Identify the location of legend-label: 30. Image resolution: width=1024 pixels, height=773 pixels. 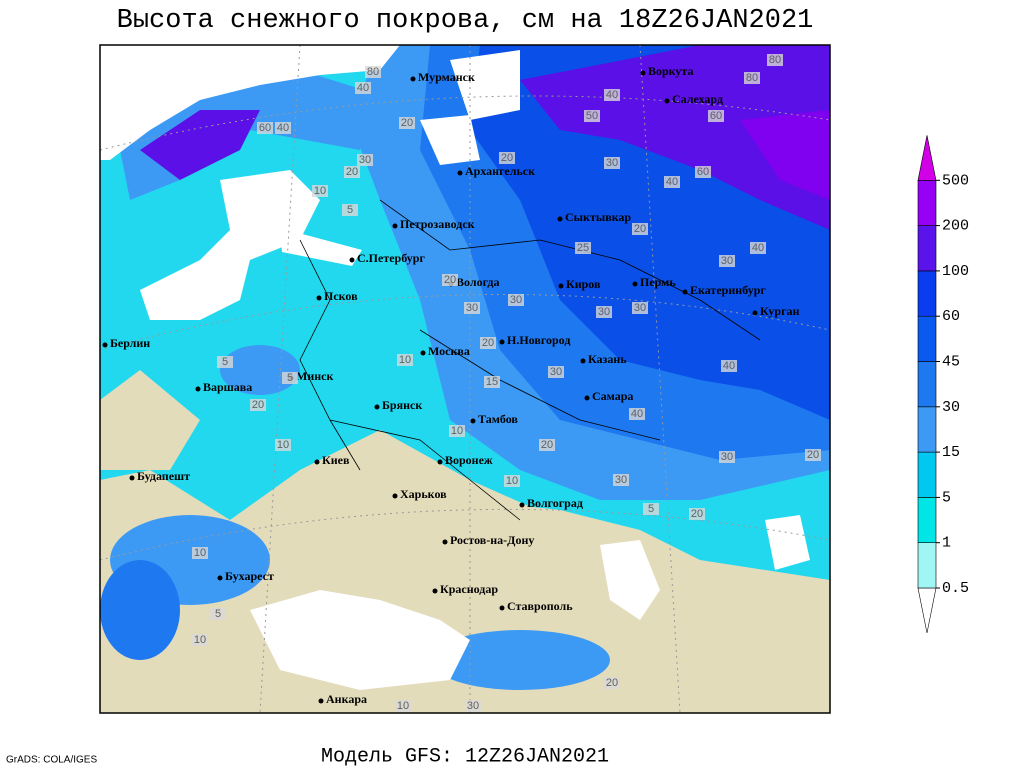
(951, 407).